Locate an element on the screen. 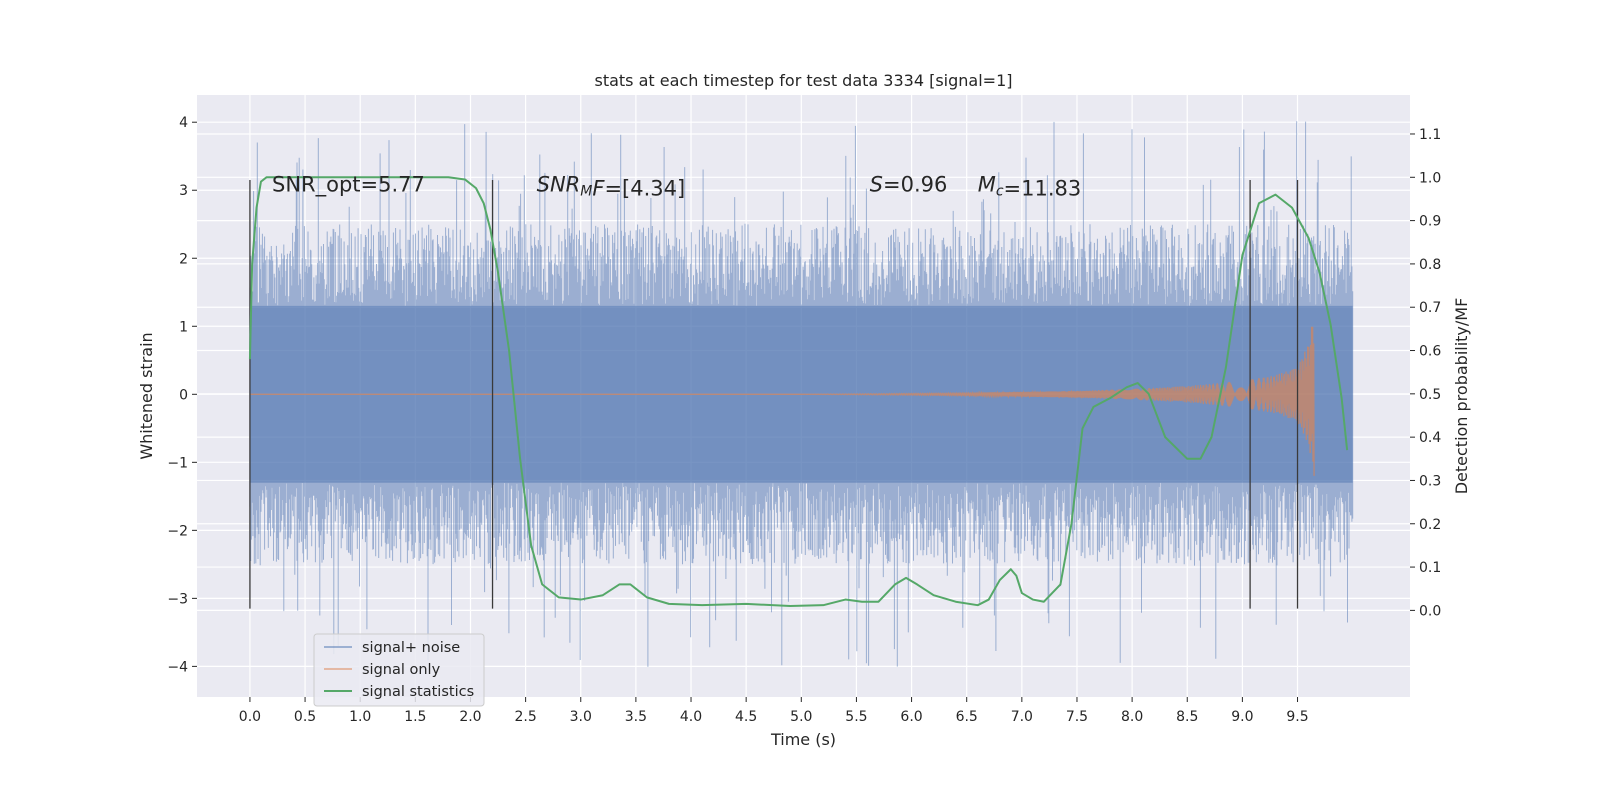 The image size is (1600, 800). y-tick-label: −1 is located at coordinates (177, 463).